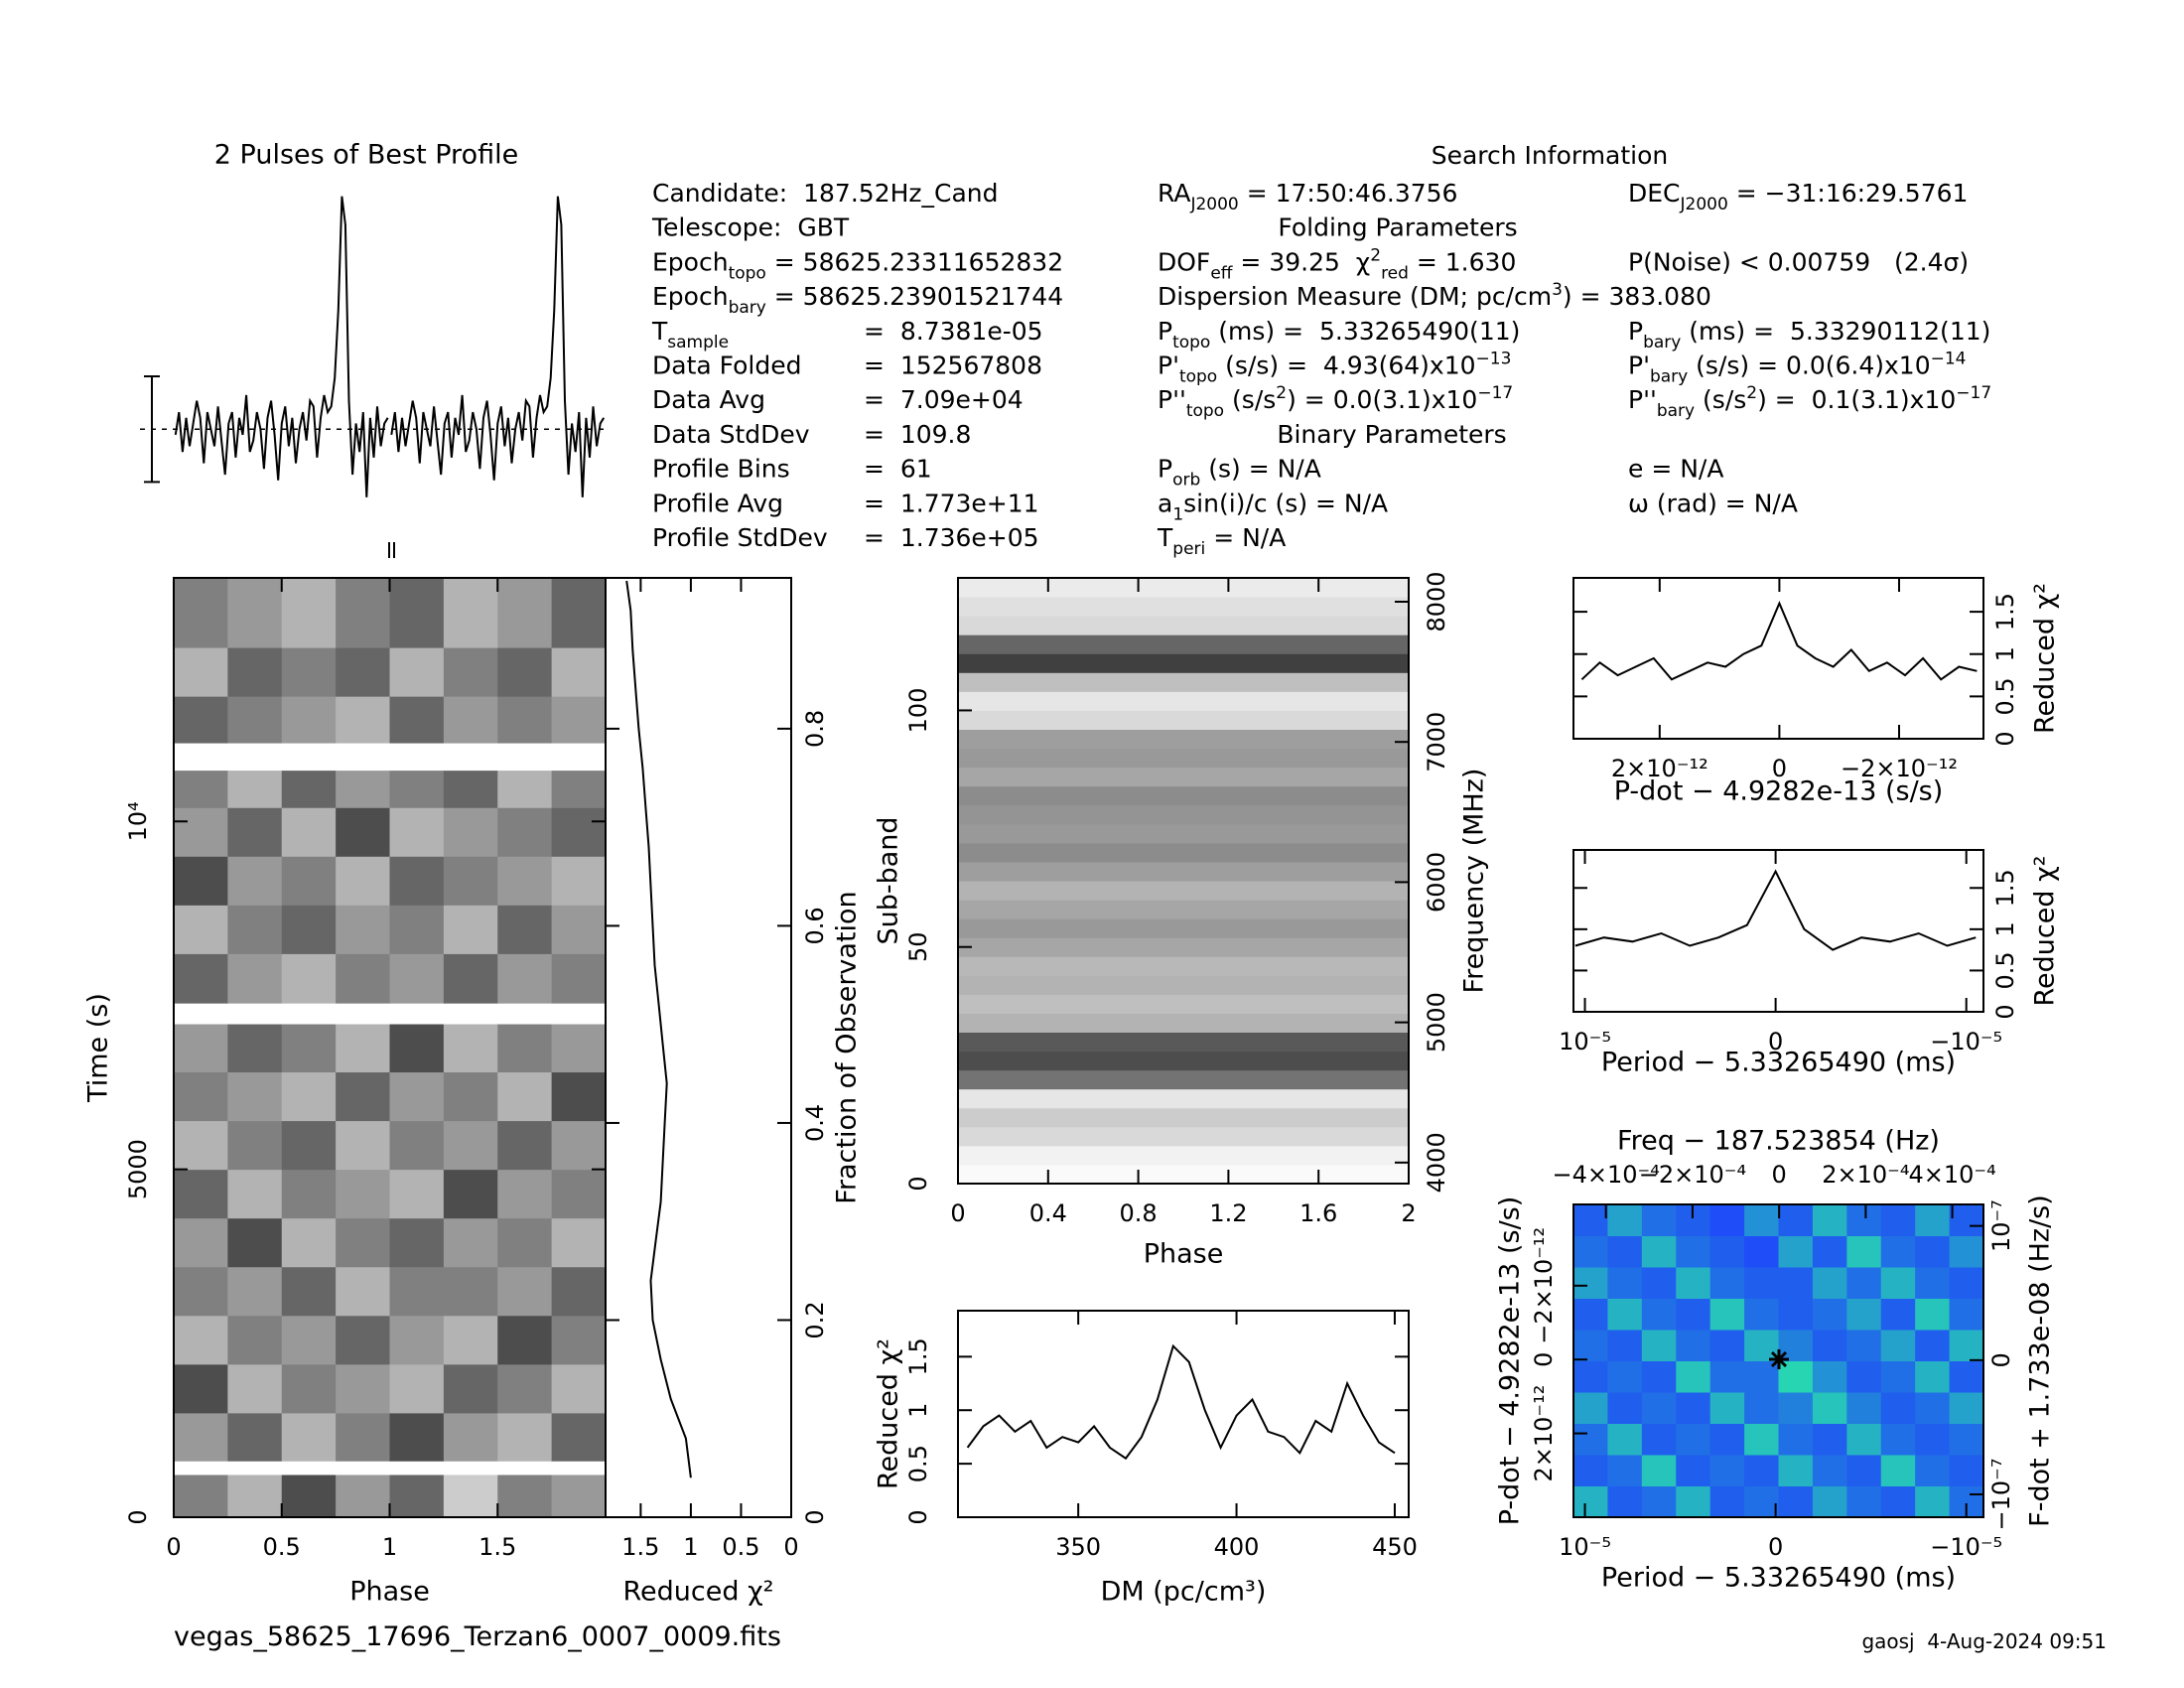  What do you see at coordinates (389, 1592) in the screenshot?
I see `x-axis-label: Phase` at bounding box center [389, 1592].